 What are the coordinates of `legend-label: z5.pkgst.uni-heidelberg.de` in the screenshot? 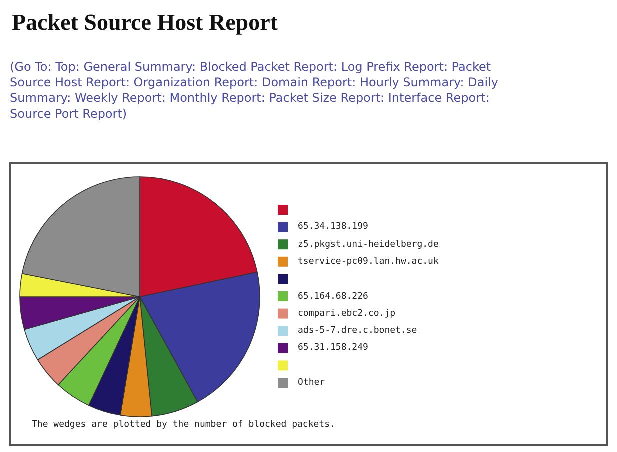 It's located at (368, 245).